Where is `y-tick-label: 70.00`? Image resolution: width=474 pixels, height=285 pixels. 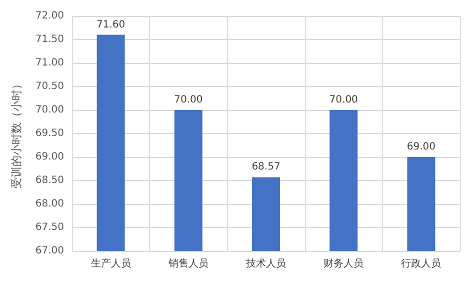 y-tick-label: 70.00 is located at coordinates (49, 110).